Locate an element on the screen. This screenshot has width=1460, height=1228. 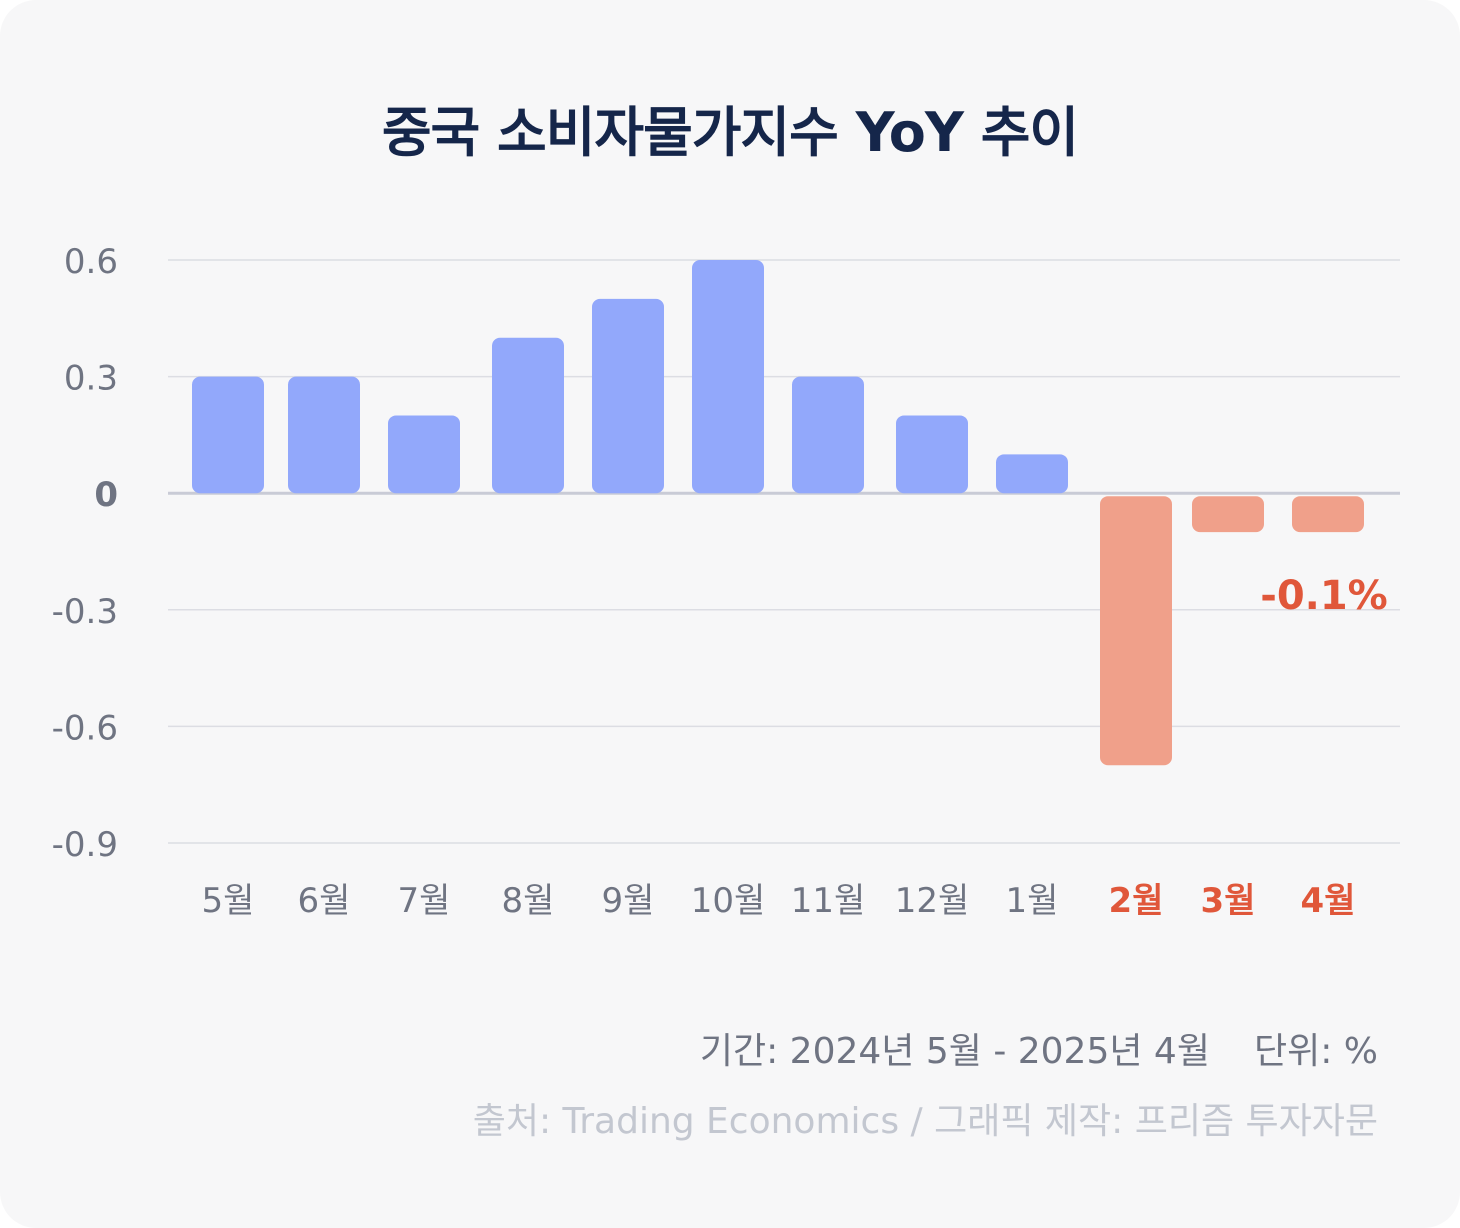
bar-6월 is located at coordinates (324, 435).